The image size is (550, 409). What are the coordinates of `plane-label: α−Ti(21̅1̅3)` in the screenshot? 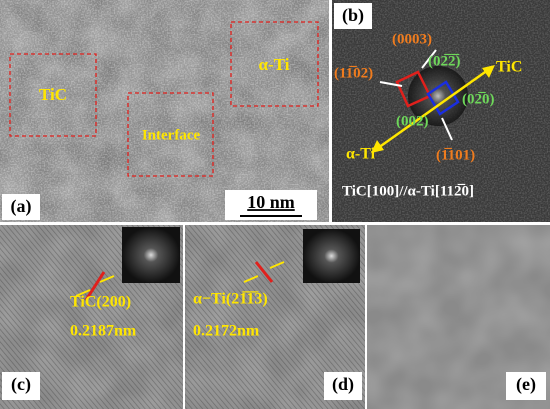 It's located at (230, 299).